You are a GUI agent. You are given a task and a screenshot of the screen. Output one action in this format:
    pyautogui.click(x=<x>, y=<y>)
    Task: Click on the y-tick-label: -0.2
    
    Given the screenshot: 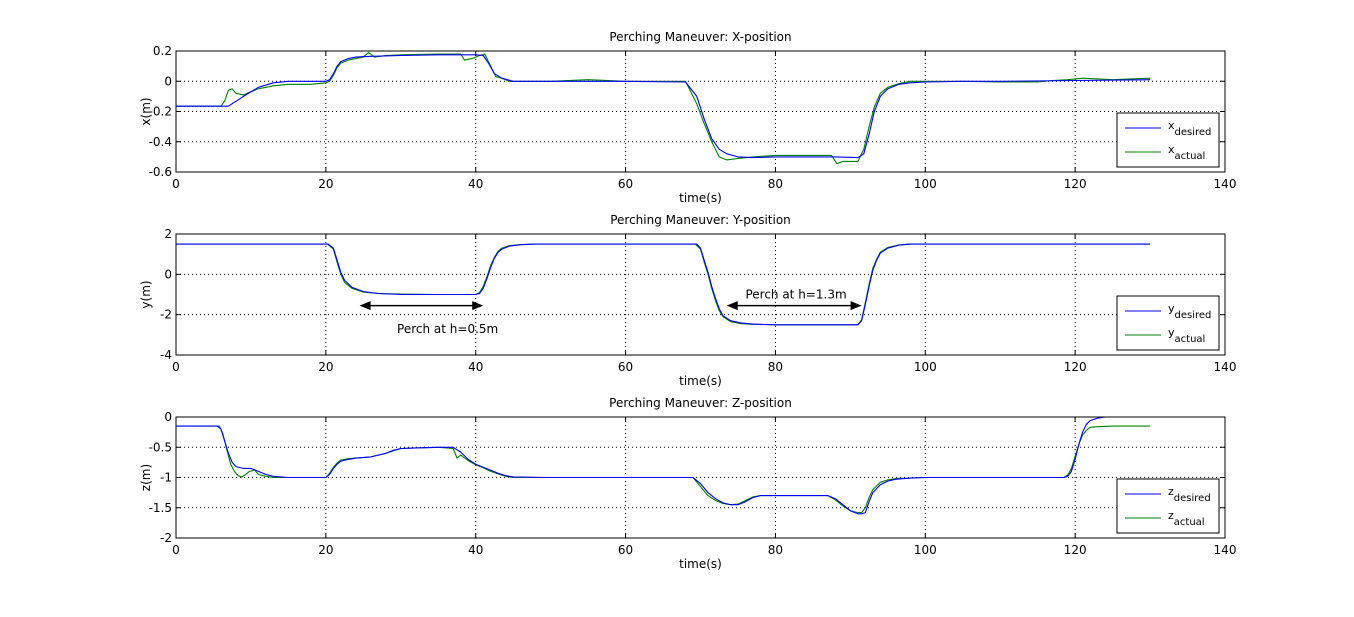 What is the action you would take?
    pyautogui.click(x=160, y=112)
    